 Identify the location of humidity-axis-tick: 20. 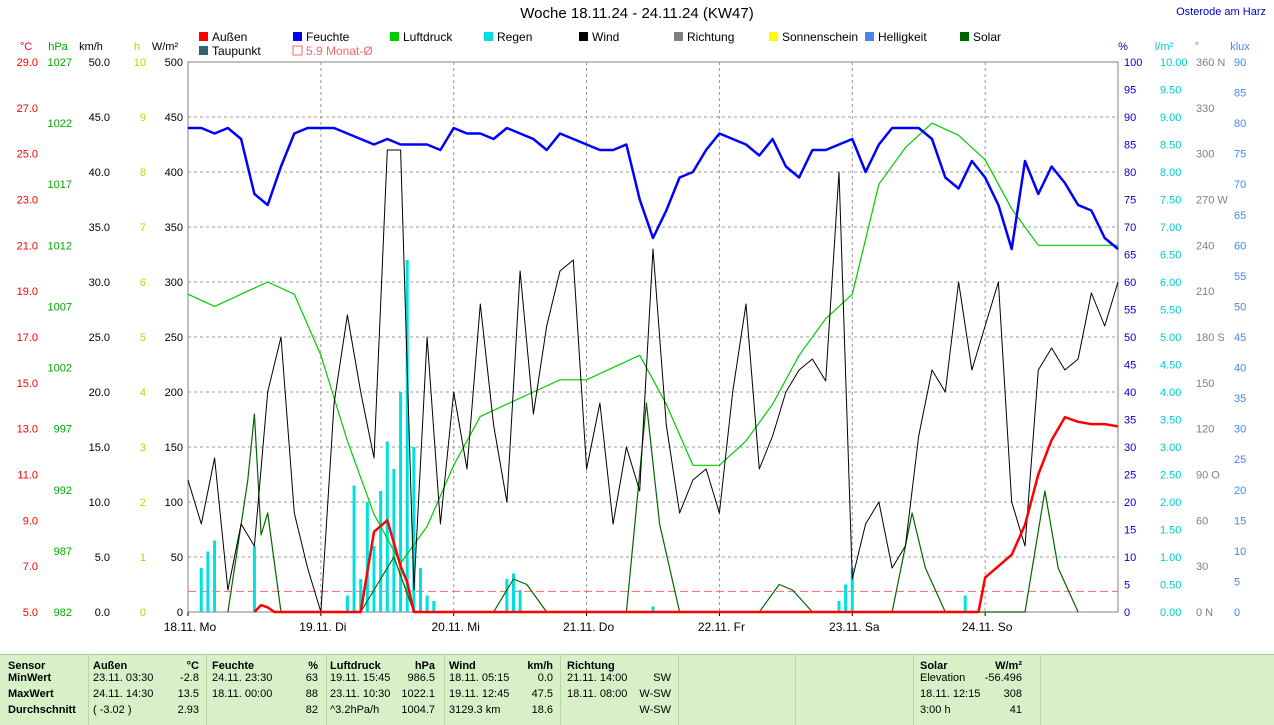
(1130, 503).